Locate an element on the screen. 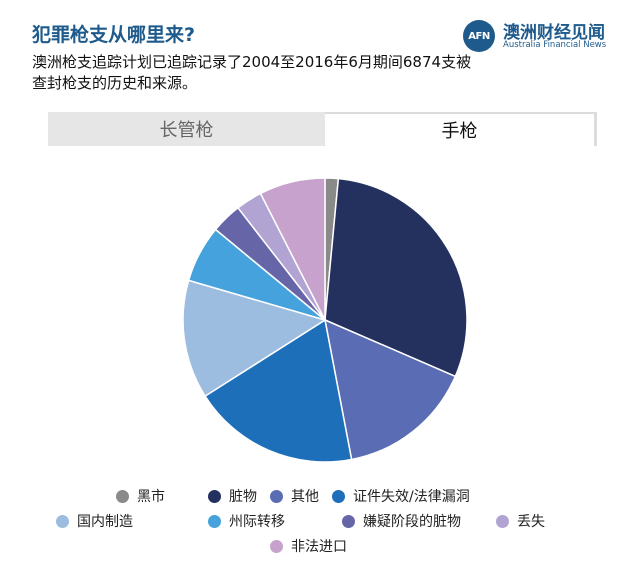  afn-logo-icon: AFN is located at coordinates (479, 36).